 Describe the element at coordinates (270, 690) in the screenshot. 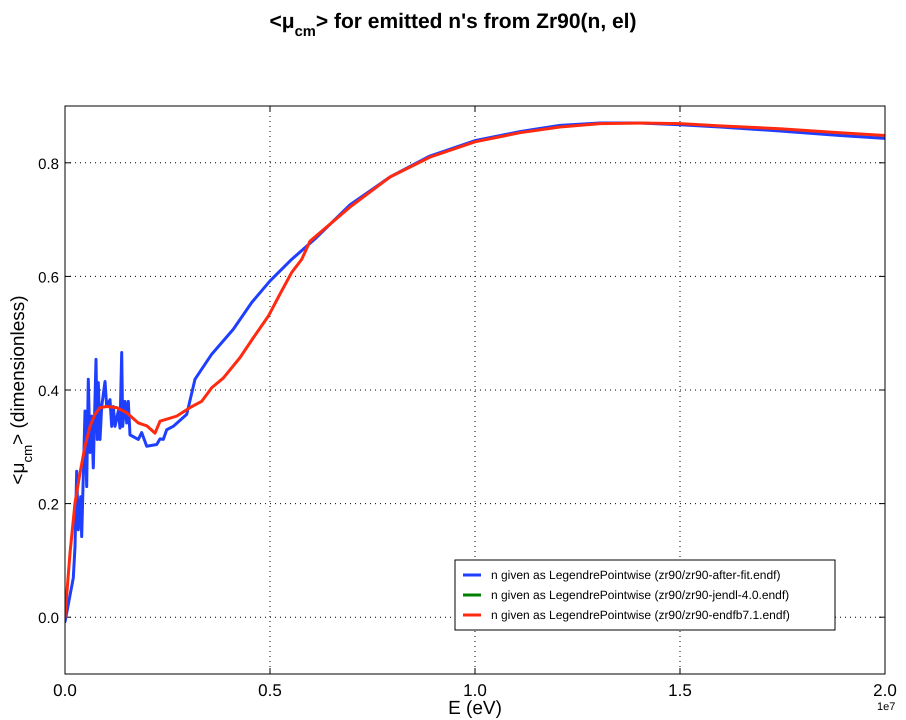

I see `x-tick-label: 0.5` at that location.